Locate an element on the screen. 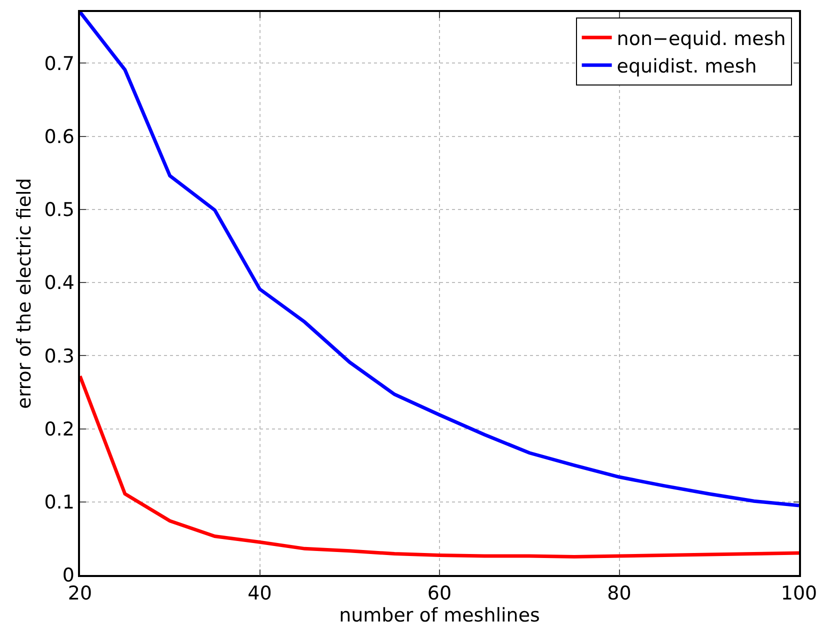  x-axis-title: number of meshlines is located at coordinates (439, 615).